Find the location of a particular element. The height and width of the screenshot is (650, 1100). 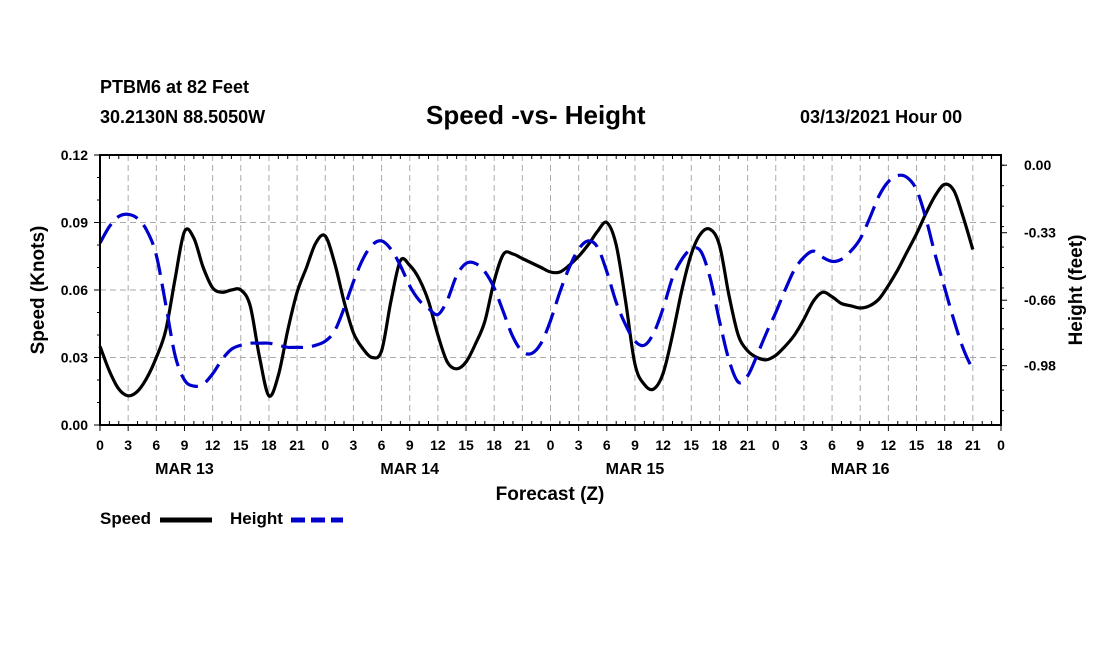

legend-height-label: Height is located at coordinates (256, 518).